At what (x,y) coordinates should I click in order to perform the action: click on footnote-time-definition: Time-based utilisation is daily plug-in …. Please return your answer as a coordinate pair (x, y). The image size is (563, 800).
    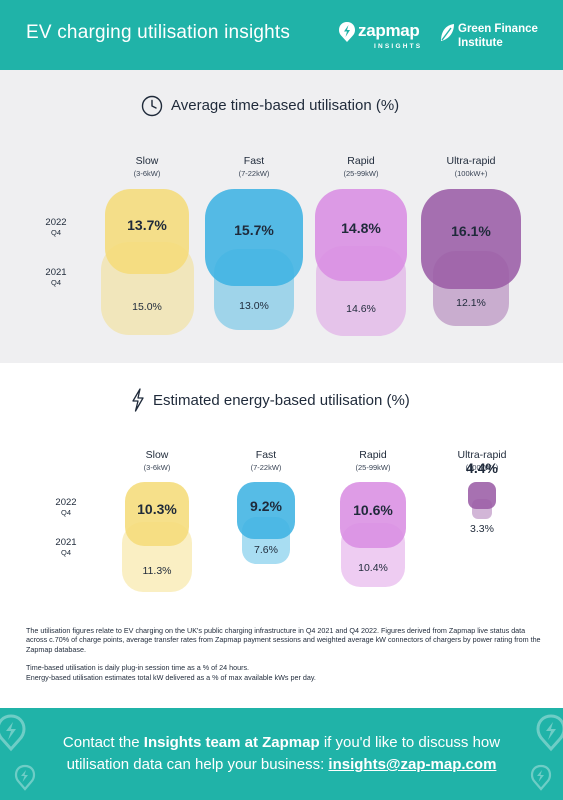
    Looking at the image, I should click on (138, 668).